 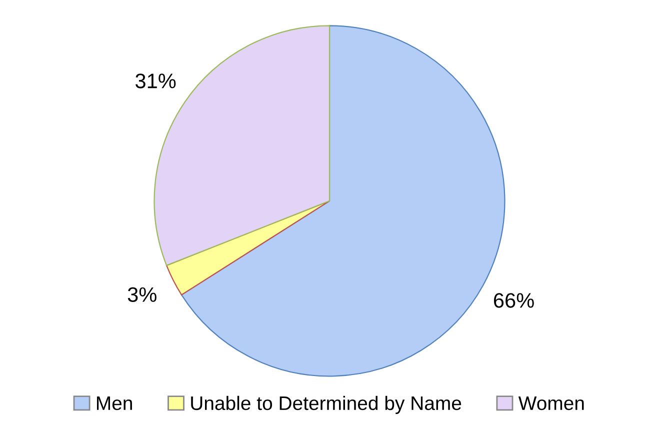 What do you see at coordinates (248, 248) in the screenshot?
I see `pie-slice` at bounding box center [248, 248].